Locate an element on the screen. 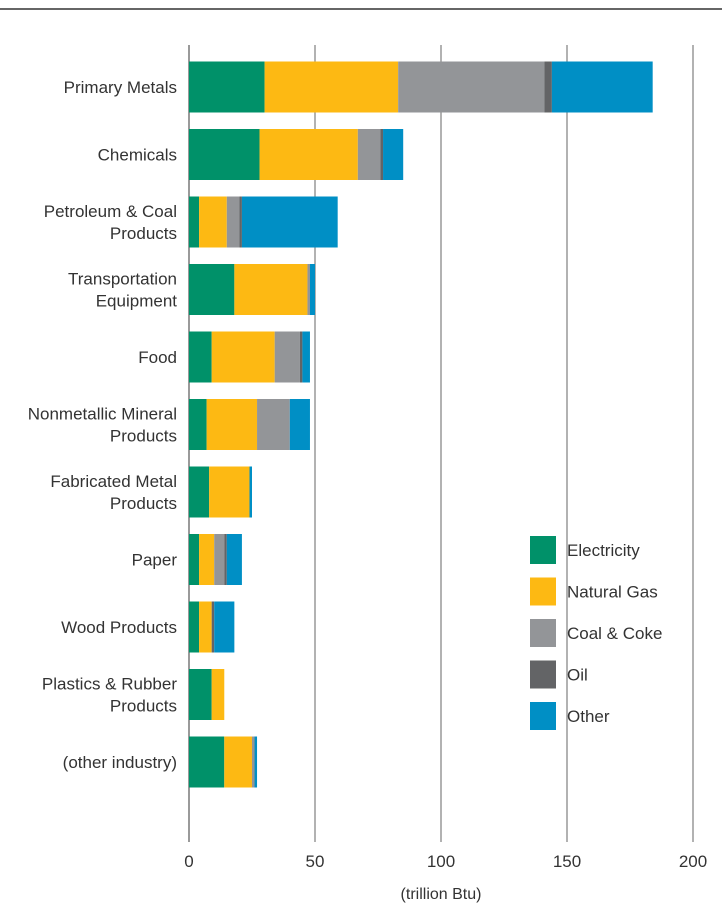 The image size is (722, 909). x-tick-label: 200 is located at coordinates (693, 861).